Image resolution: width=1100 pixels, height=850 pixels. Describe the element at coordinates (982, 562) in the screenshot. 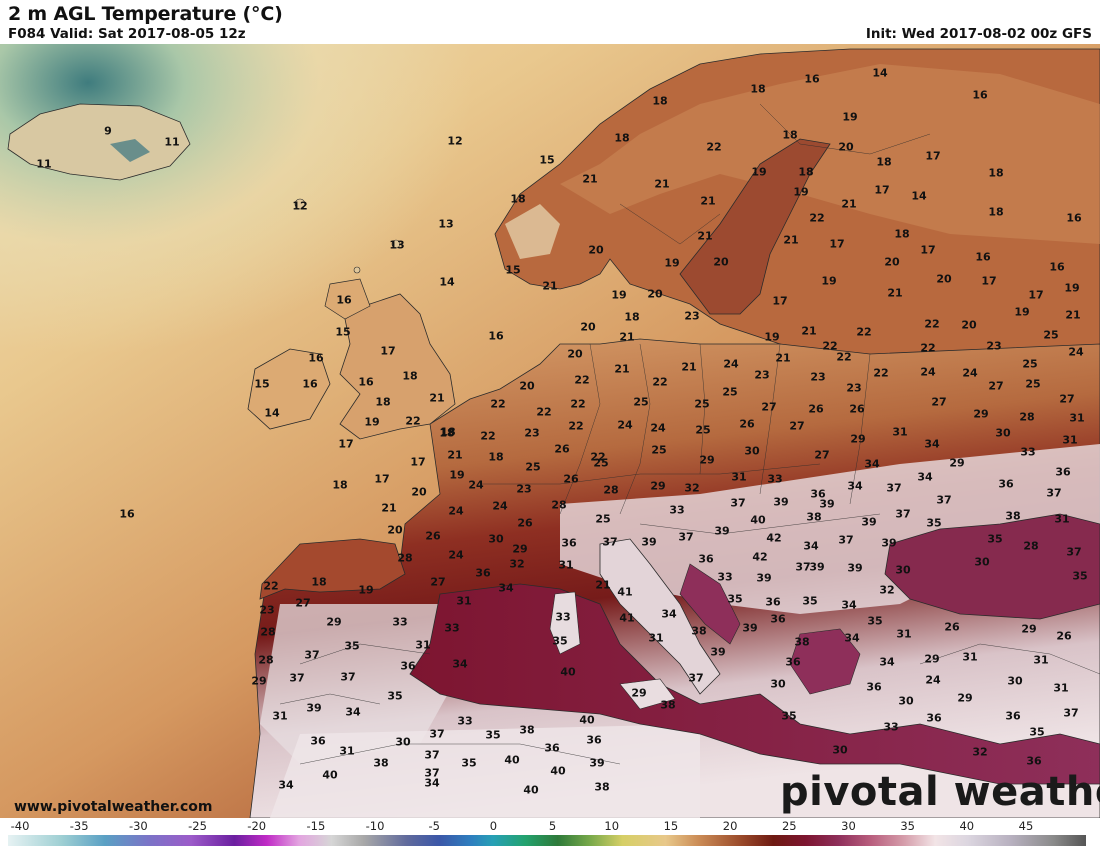

I see `temperature-value: 30` at that location.